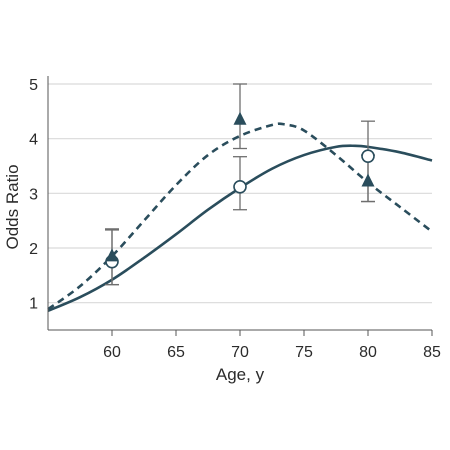 The width and height of the screenshot is (450, 450). What do you see at coordinates (240, 374) in the screenshot?
I see `x-axis-title: Age, y` at bounding box center [240, 374].